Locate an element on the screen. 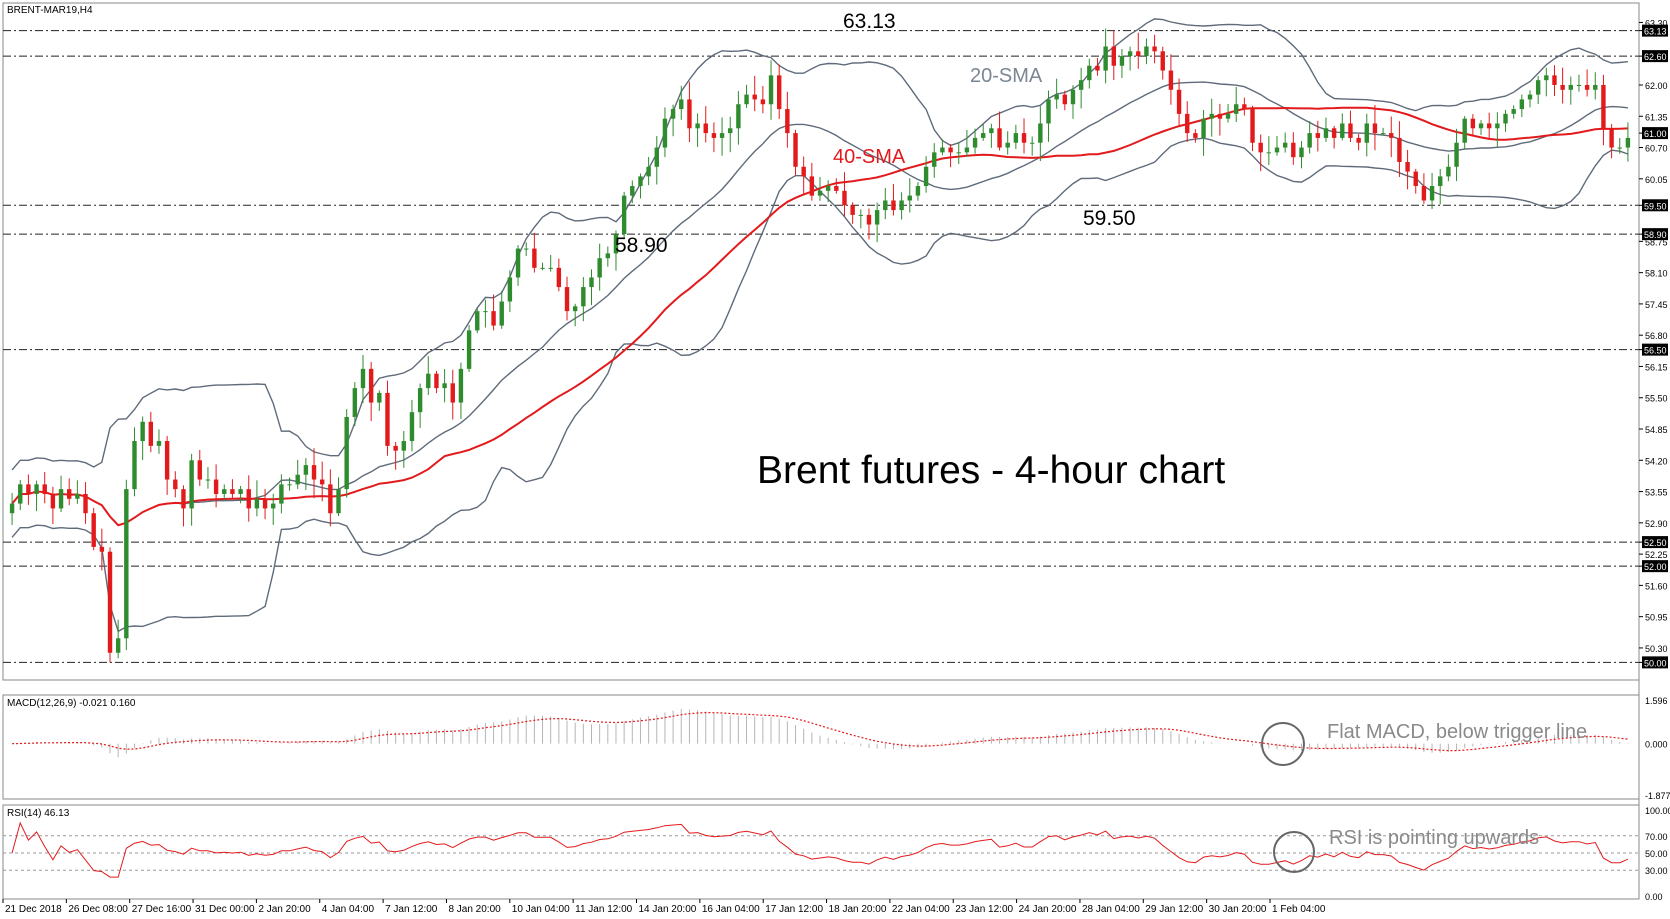 This screenshot has width=1670, height=919. symbol-label: BRENT-MAR19,H4 is located at coordinates (50, 10).